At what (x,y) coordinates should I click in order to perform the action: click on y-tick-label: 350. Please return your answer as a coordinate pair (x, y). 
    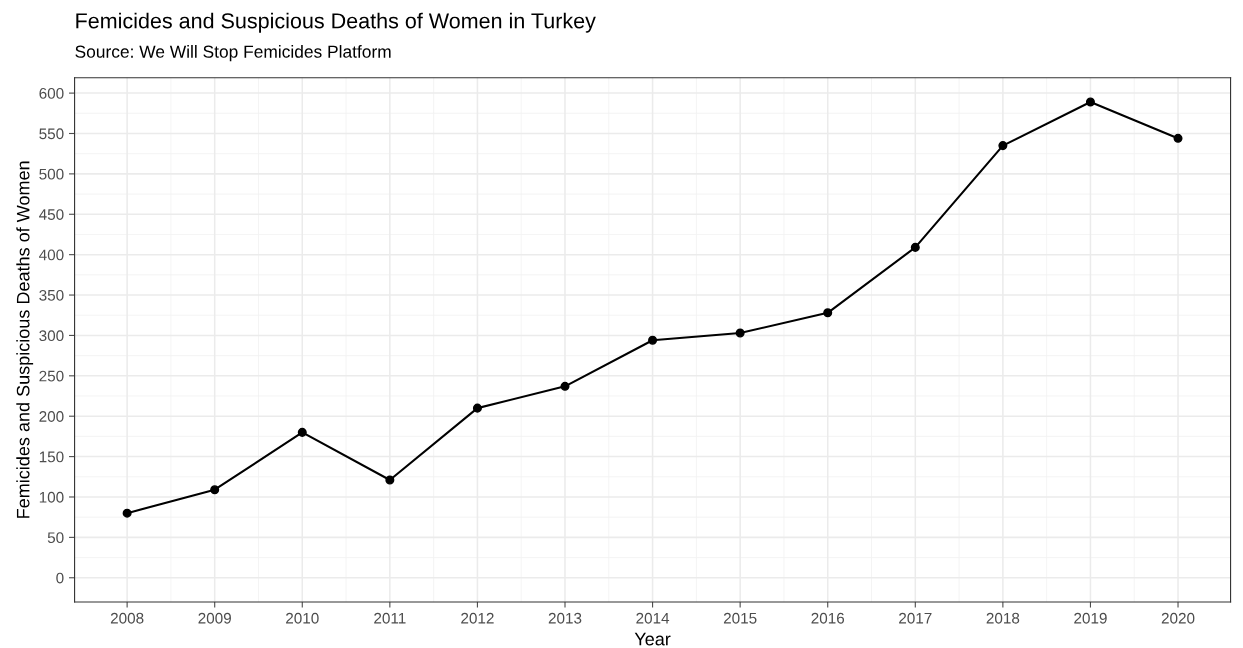
    Looking at the image, I should click on (51, 295).